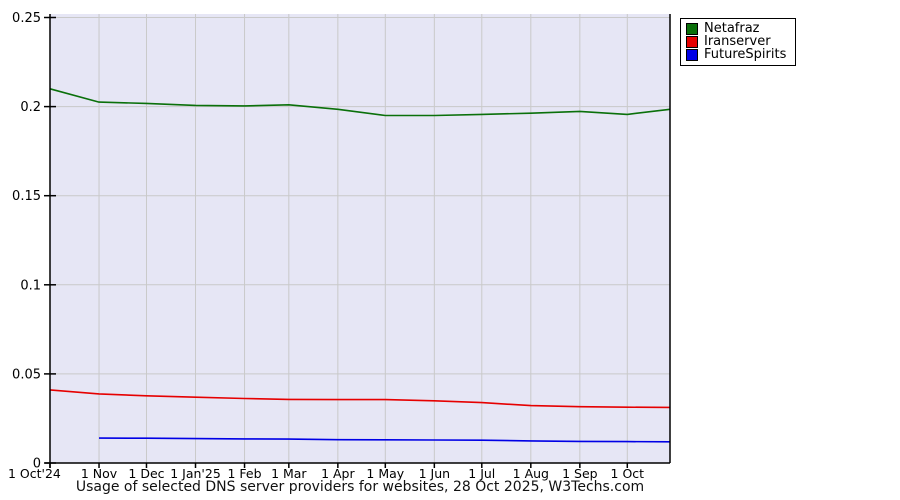 Image resolution: width=900 pixels, height=500 pixels. I want to click on legend-row-futurespirits: FutureSpirits, so click(737, 54).